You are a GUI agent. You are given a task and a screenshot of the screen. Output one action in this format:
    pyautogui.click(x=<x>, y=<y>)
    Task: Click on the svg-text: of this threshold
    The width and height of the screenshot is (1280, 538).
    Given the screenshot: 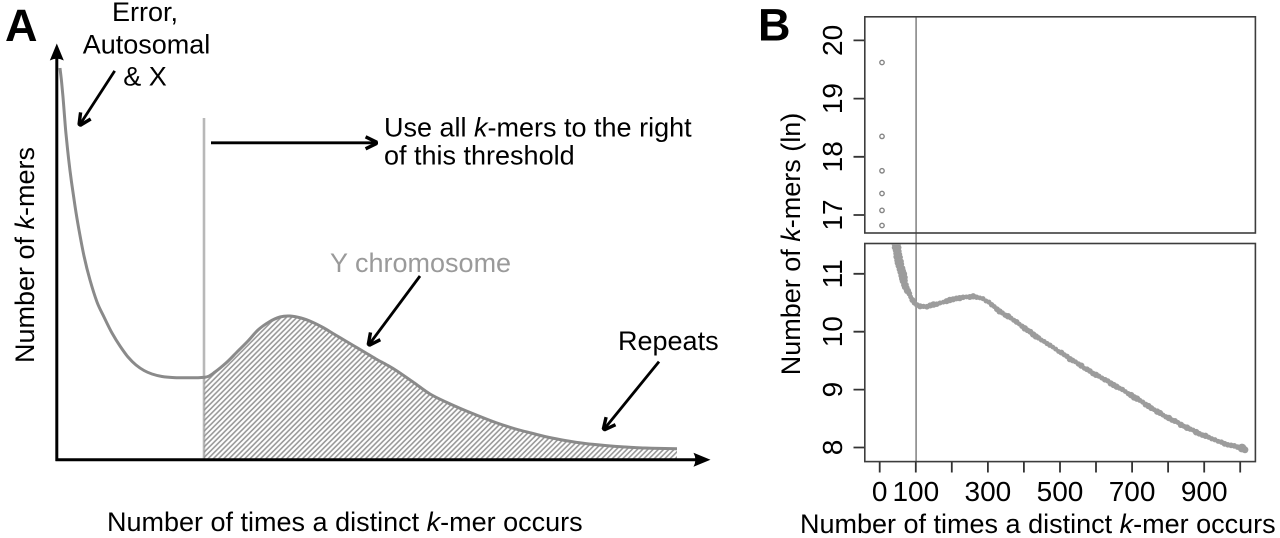 What is the action you would take?
    pyautogui.click(x=479, y=156)
    